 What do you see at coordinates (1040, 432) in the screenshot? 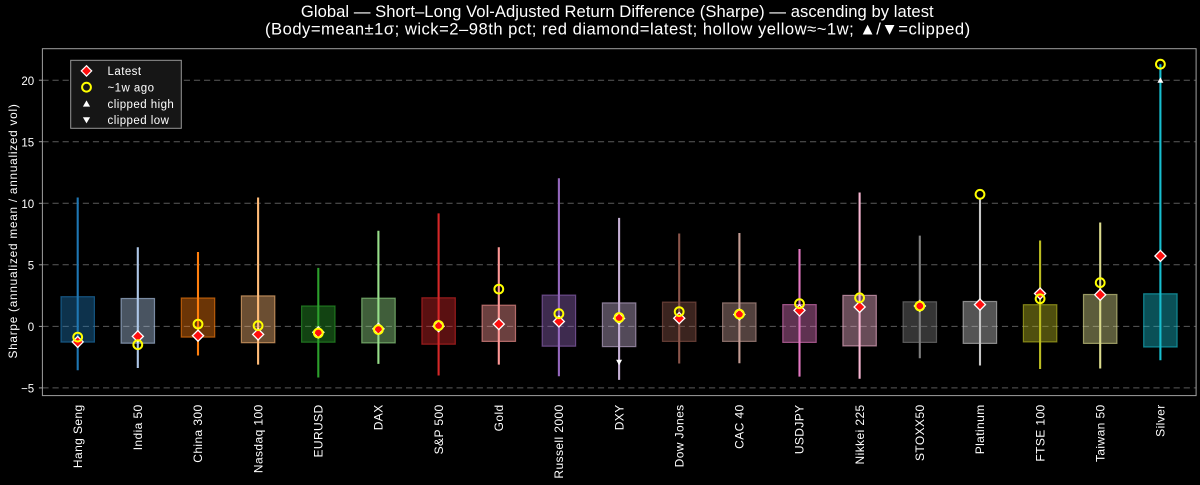
I see `svg-text: FTSE 100` at bounding box center [1040, 432].